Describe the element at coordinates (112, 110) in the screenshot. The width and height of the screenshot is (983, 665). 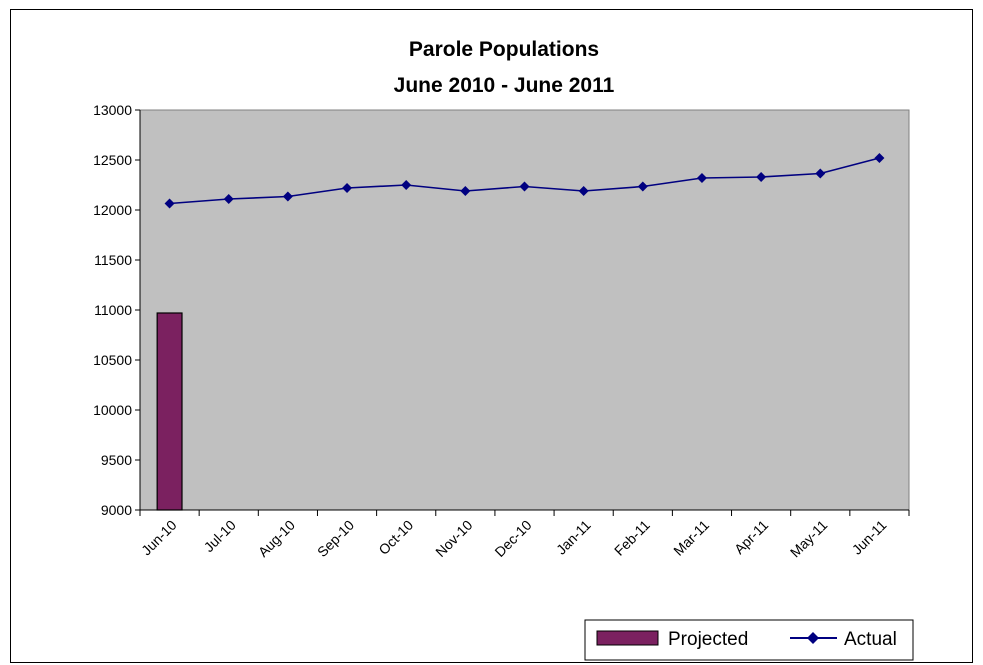
I see `y-tick-label: 13000` at that location.